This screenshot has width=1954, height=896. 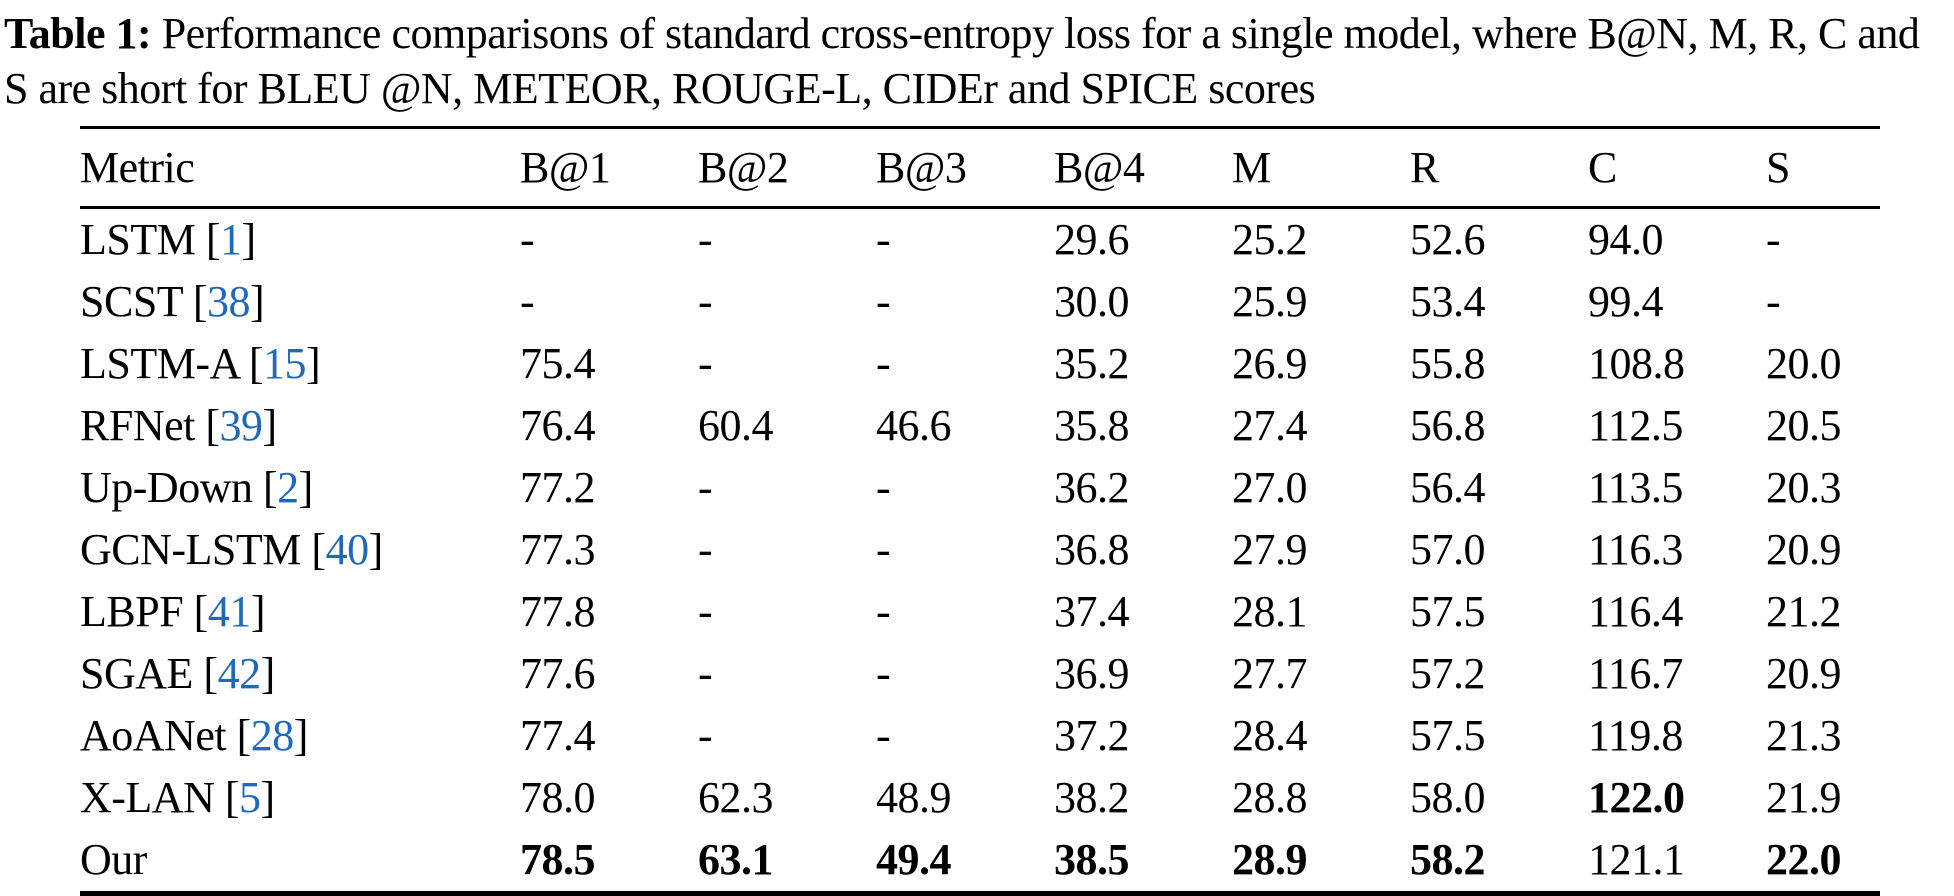 I want to click on citation-link: 1, so click(x=231, y=239).